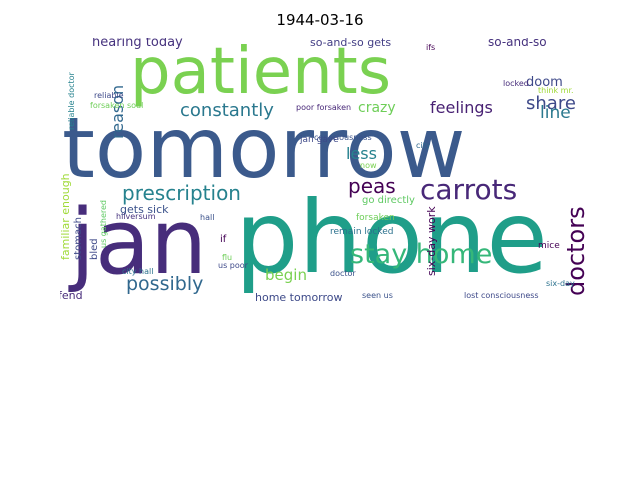  Describe the element at coordinates (377, 295) in the screenshot. I see `word: seen us` at that location.